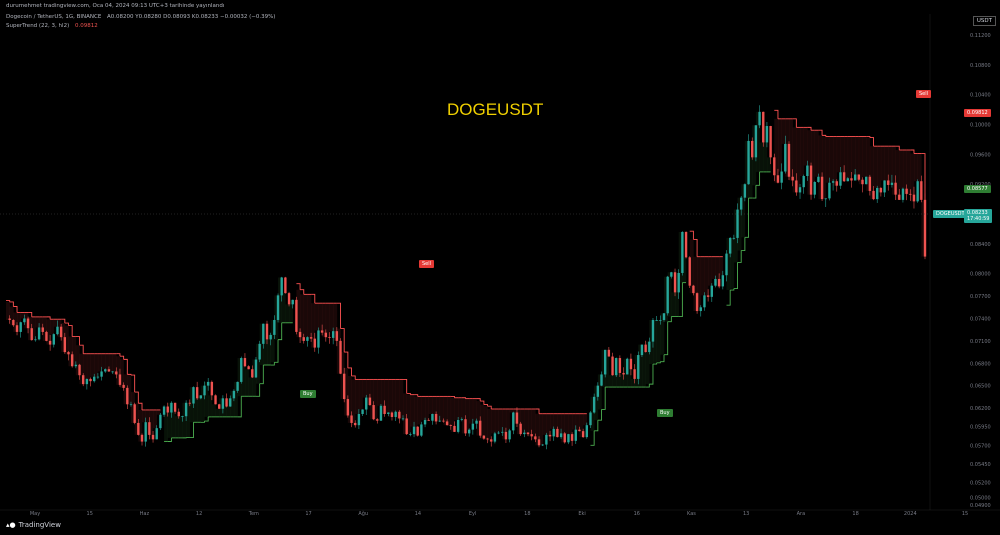 The image size is (1000, 535). What do you see at coordinates (910, 514) in the screenshot?
I see `x-tick-label: 2024` at bounding box center [910, 514].